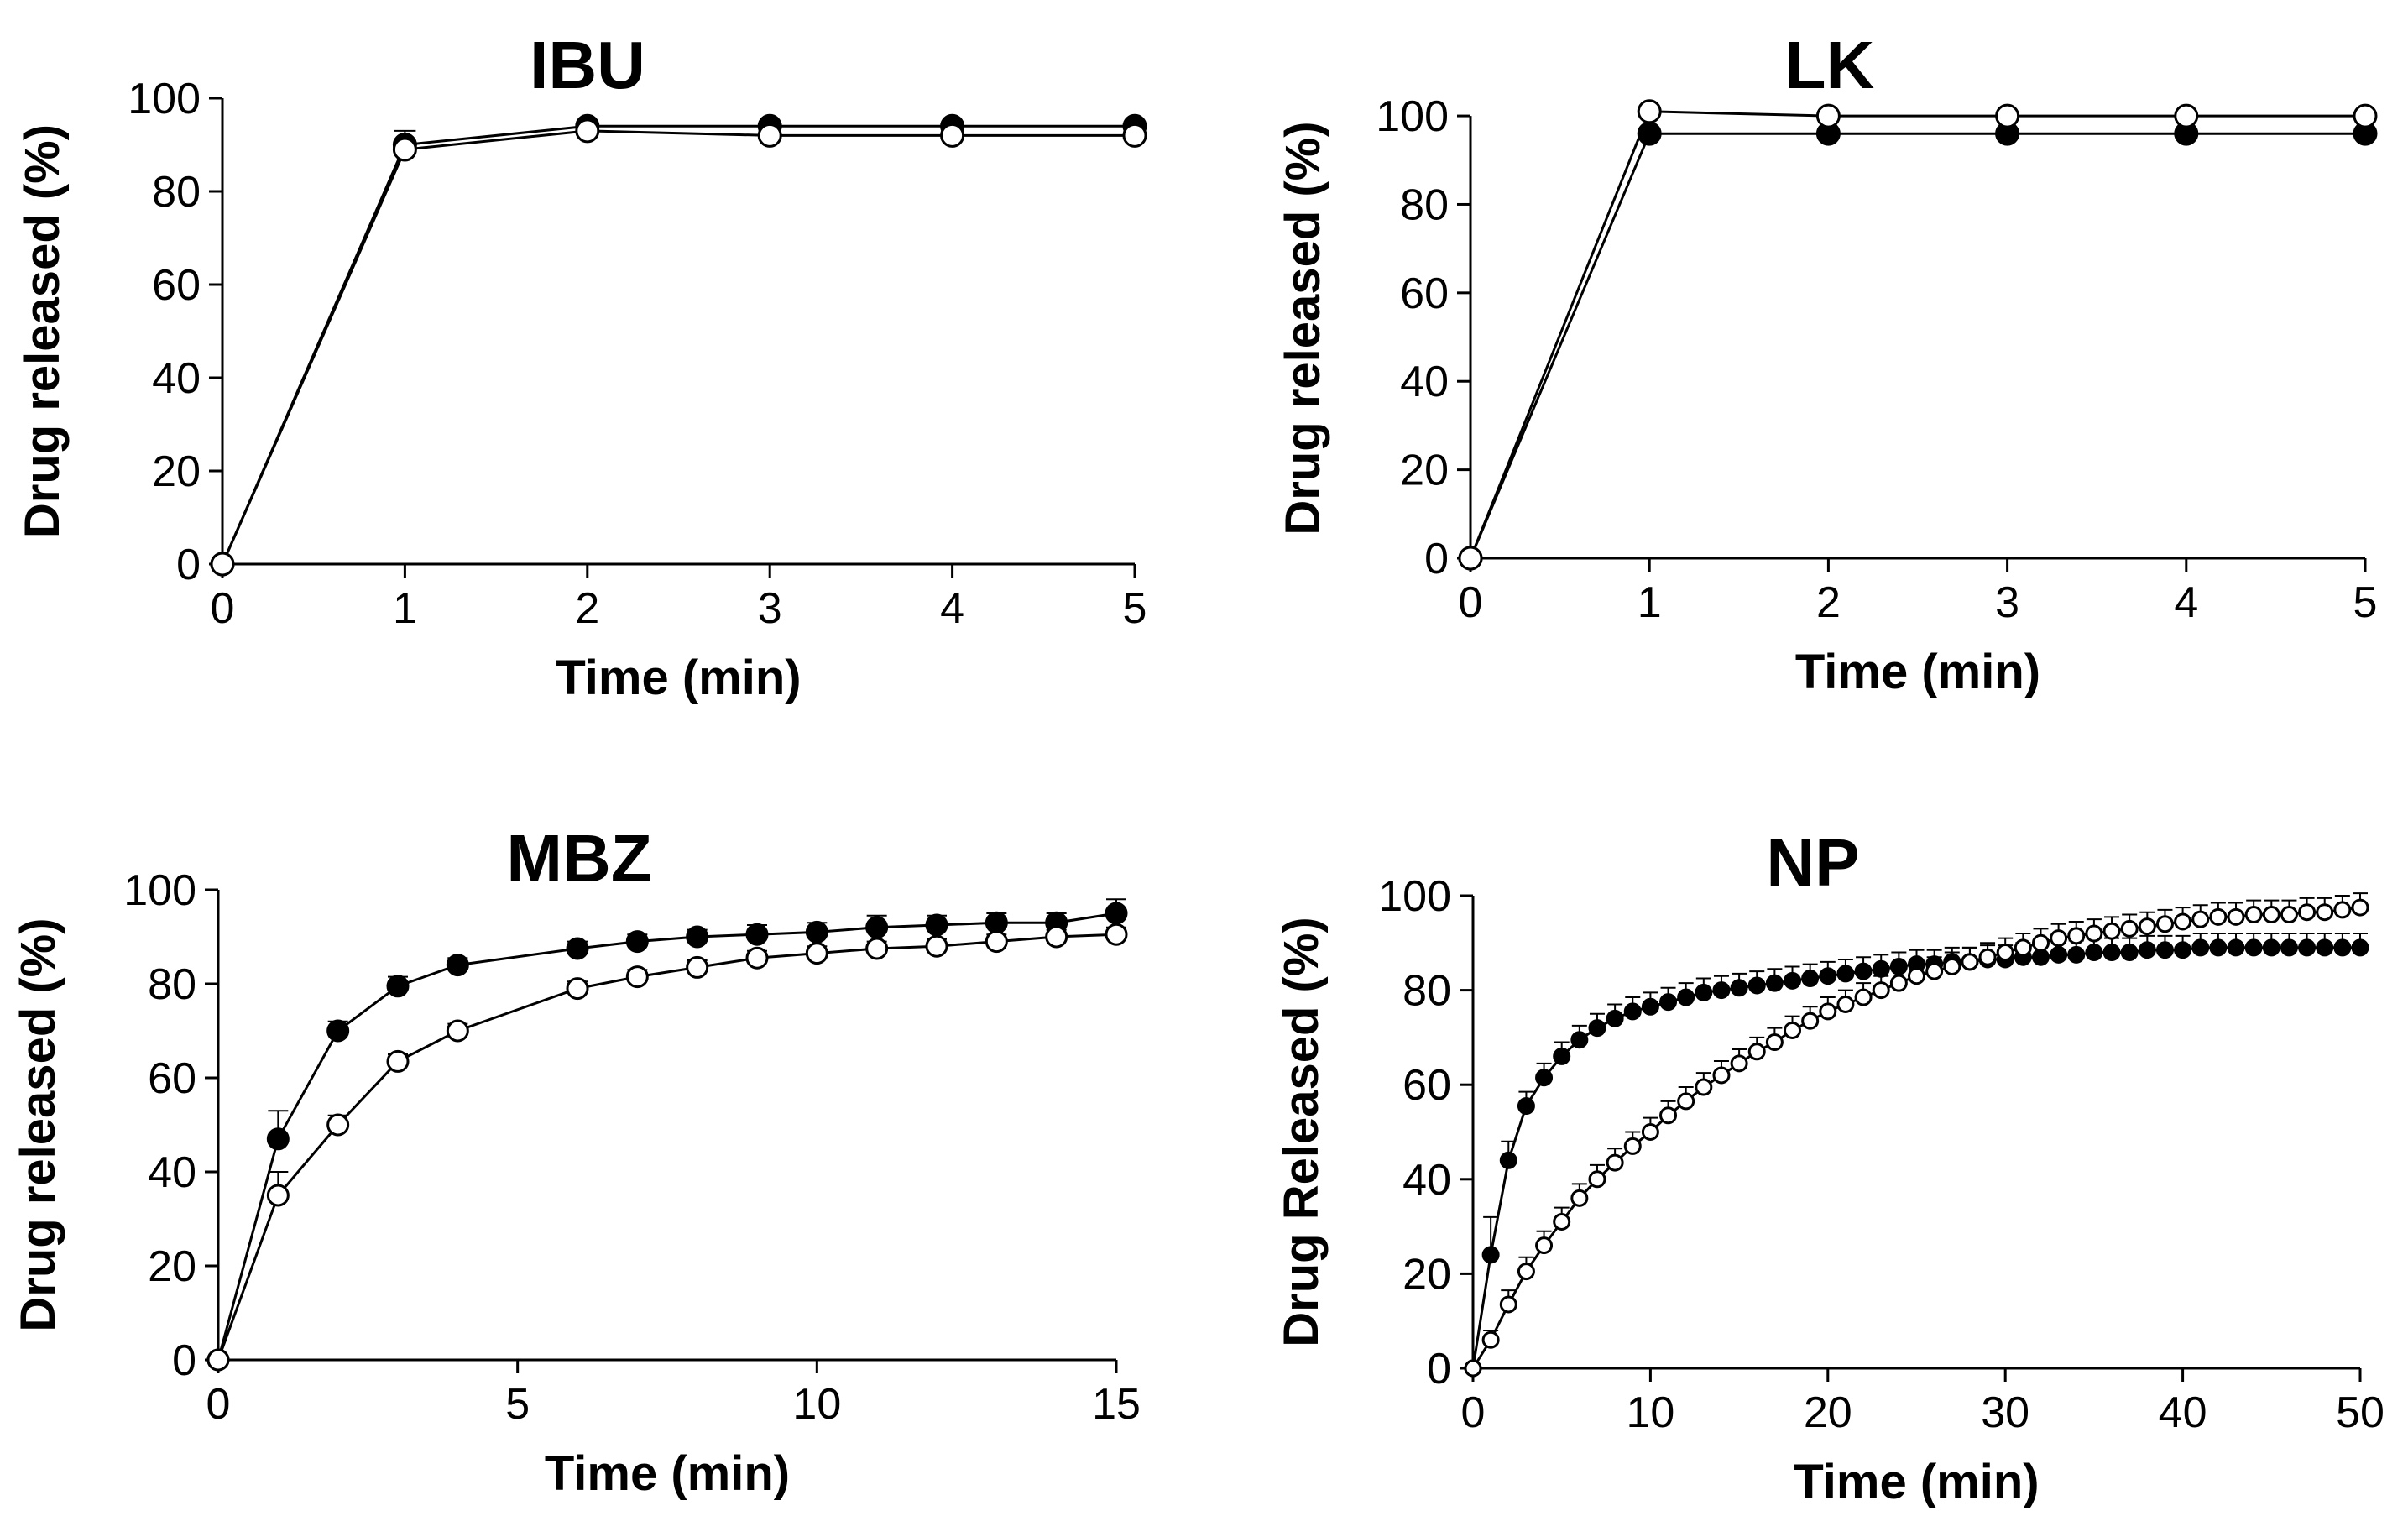 This screenshot has height=1537, width=2408. What do you see at coordinates (188, 565) in the screenshot?
I see `y-tick-label: 0` at bounding box center [188, 565].